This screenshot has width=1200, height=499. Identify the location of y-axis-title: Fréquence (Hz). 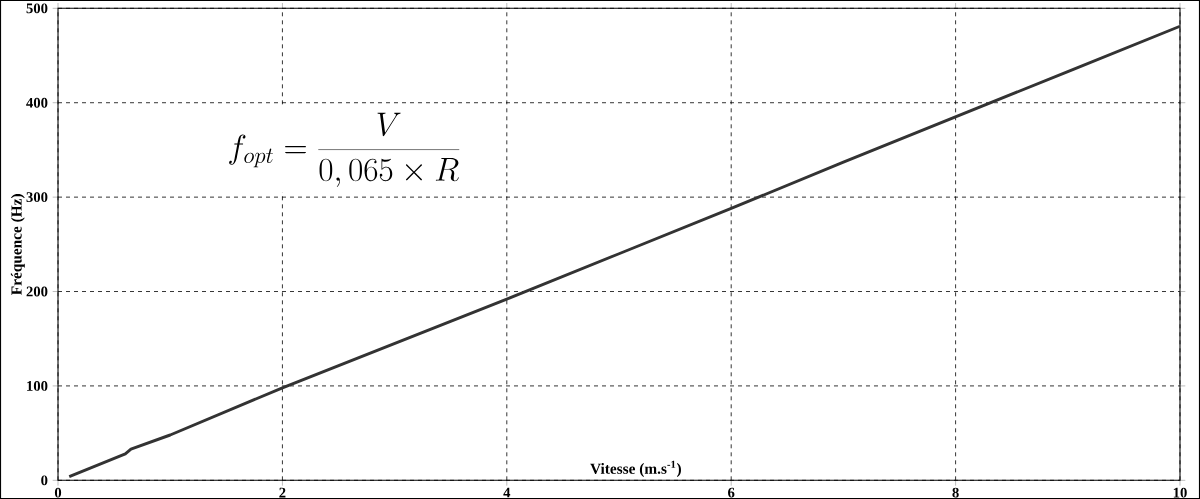
(17, 244).